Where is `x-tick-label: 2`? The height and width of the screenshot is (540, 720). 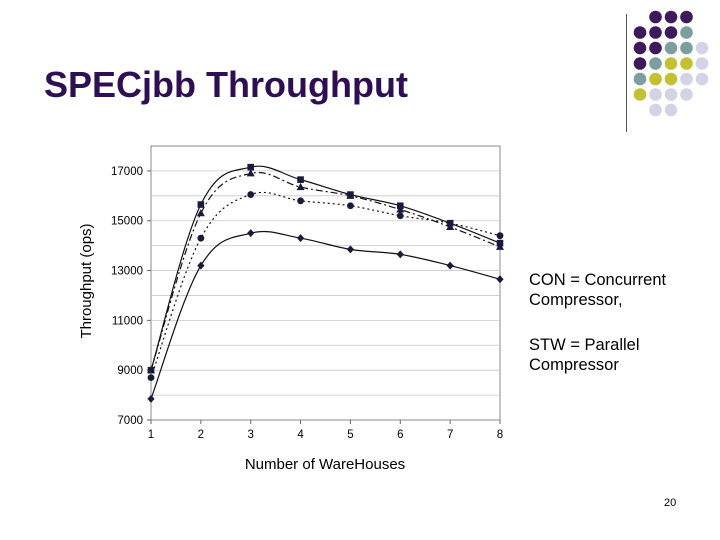 x-tick-label: 2 is located at coordinates (201, 435).